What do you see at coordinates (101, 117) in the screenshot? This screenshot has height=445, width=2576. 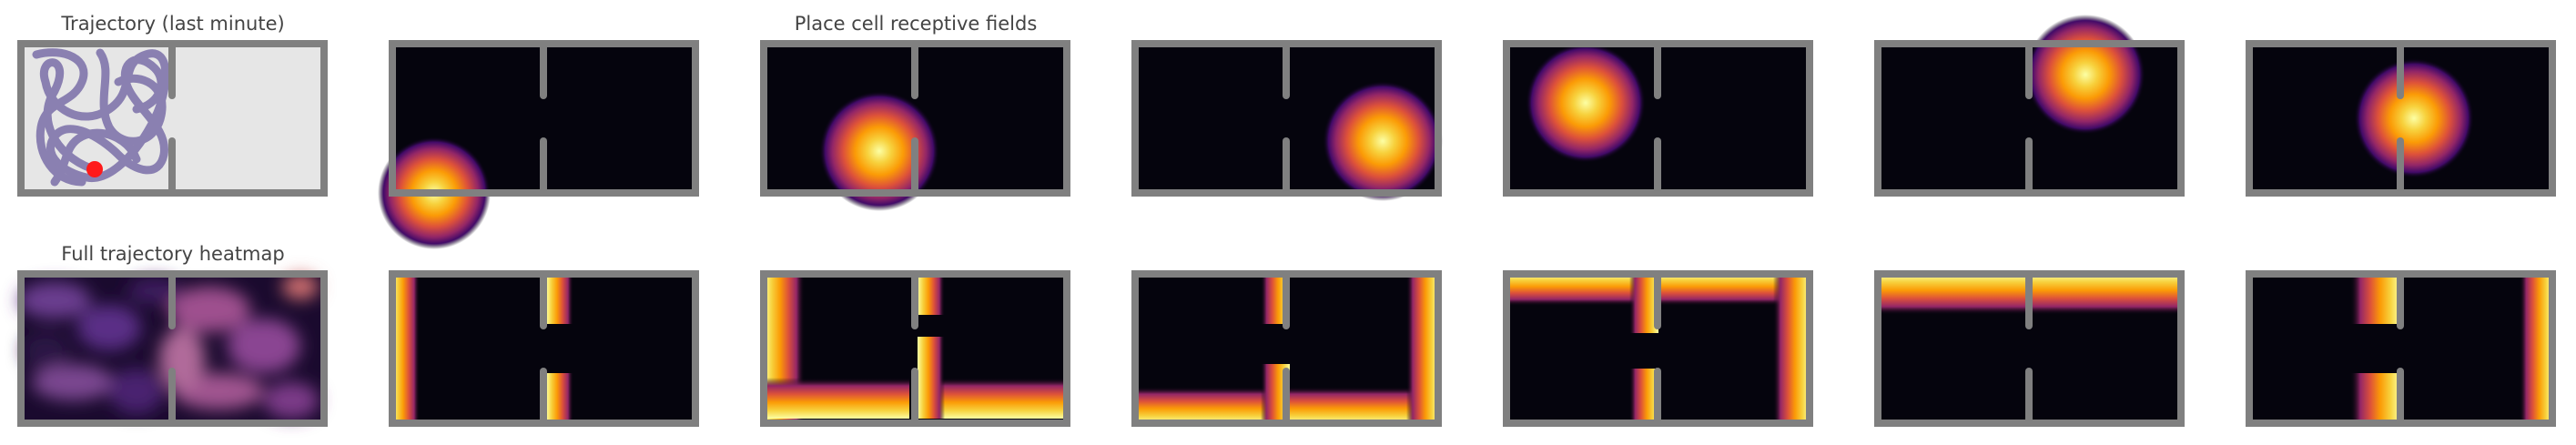 I see `trajectory-path` at bounding box center [101, 117].